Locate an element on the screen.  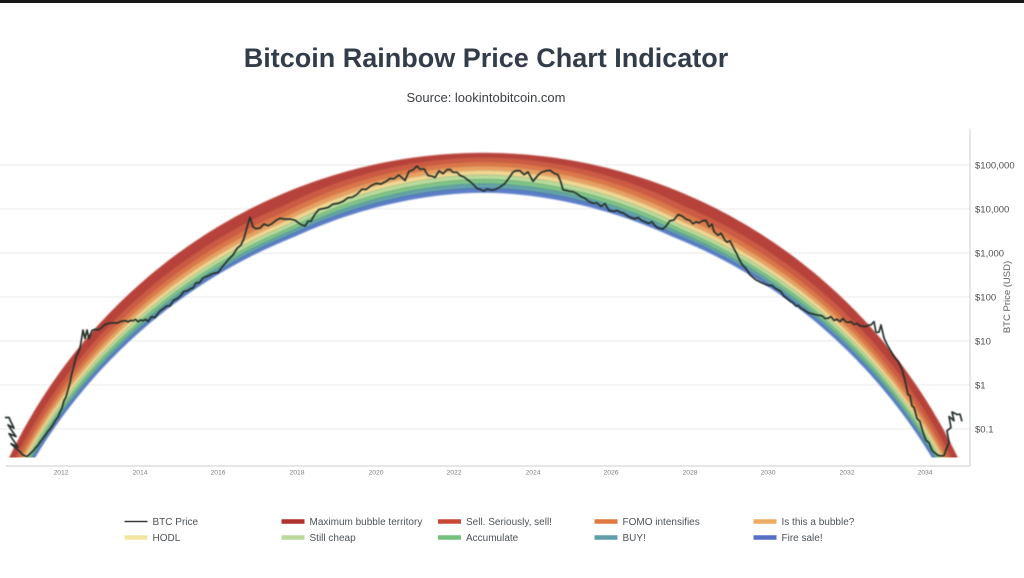
svg-text: 2030 is located at coordinates (767, 473).